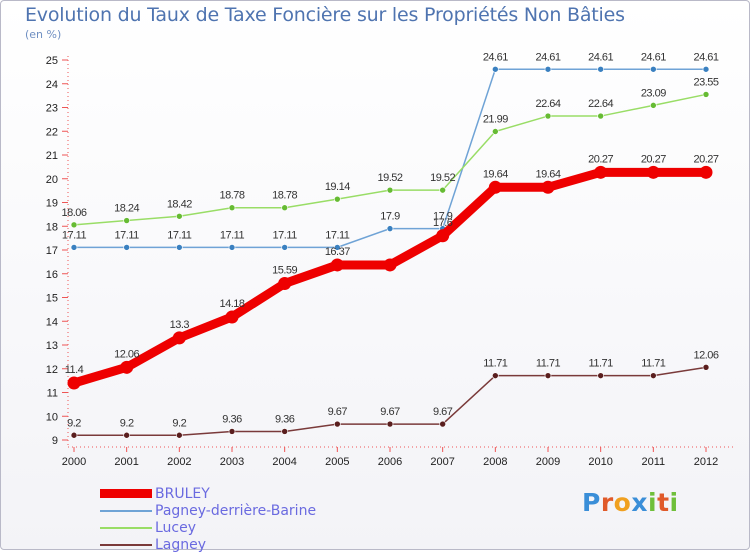  I want to click on x-tick-label: 2004, so click(284, 462).